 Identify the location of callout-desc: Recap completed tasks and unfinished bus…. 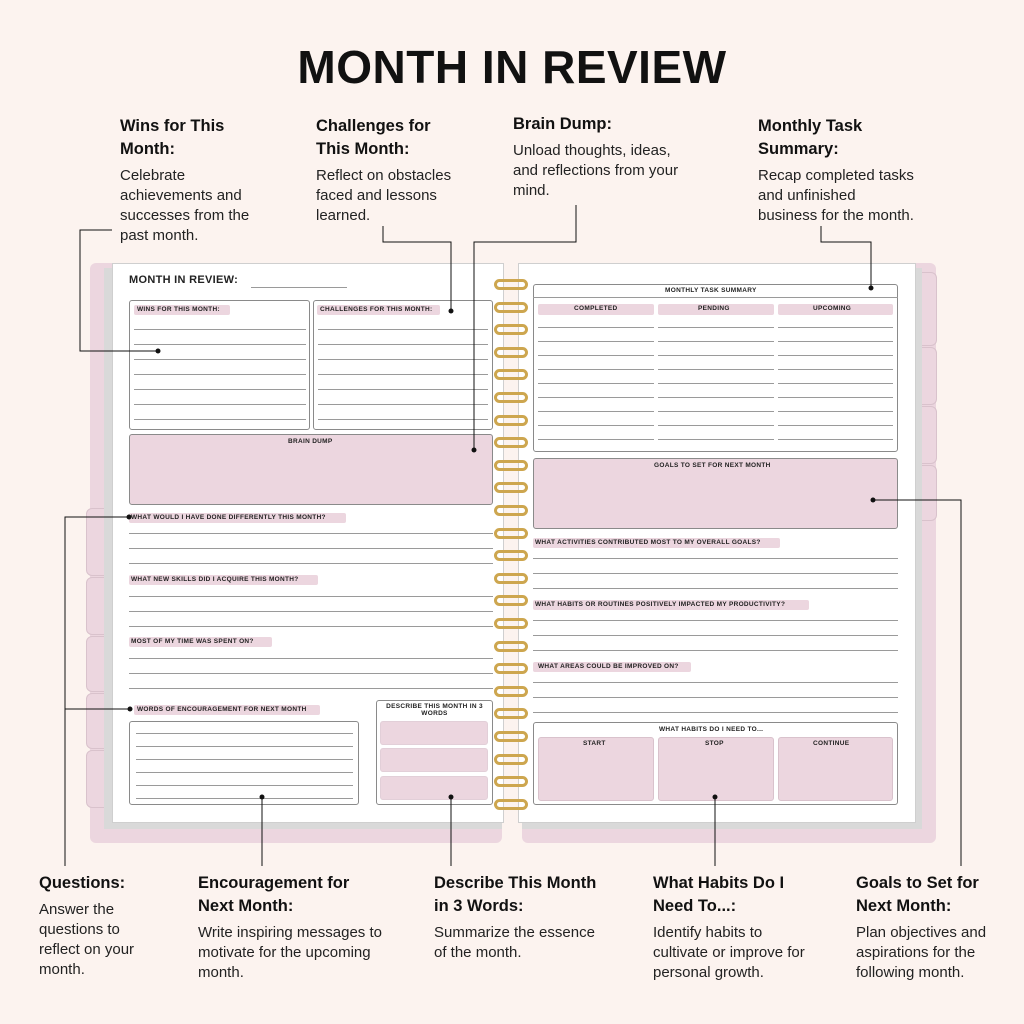
(836, 195).